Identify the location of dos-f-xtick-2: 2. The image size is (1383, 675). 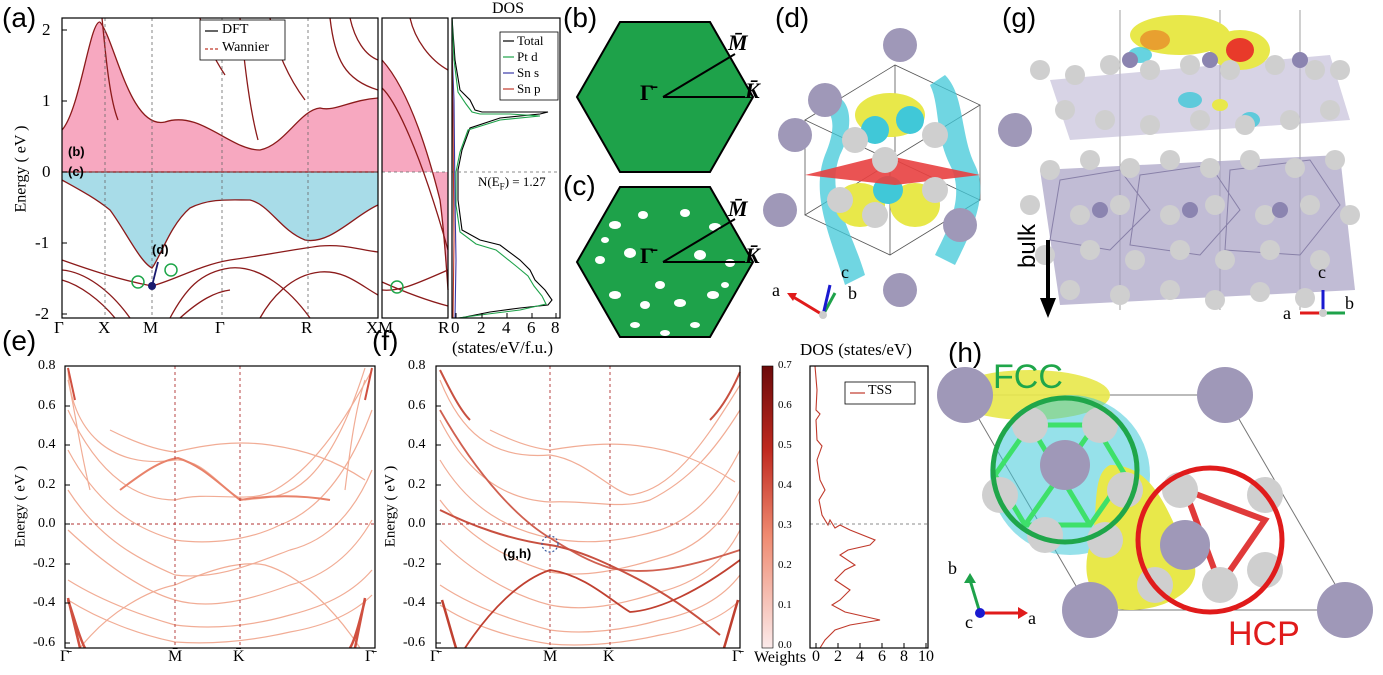
(838, 656).